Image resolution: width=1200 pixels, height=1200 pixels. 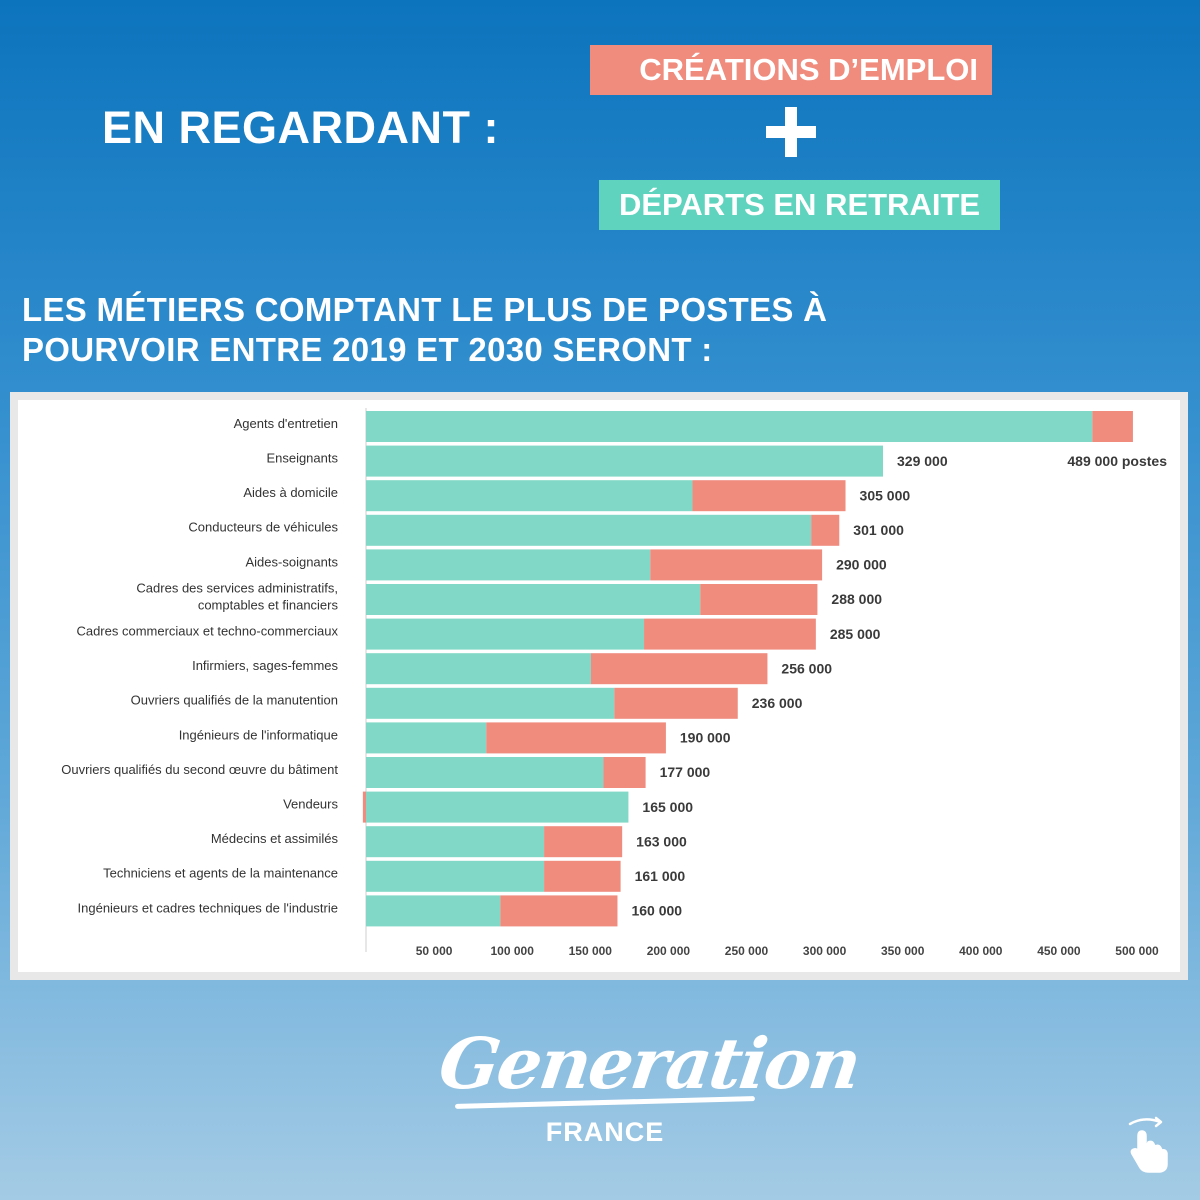 I want to click on total-annotation: 489 000 postes, so click(x=1117, y=461).